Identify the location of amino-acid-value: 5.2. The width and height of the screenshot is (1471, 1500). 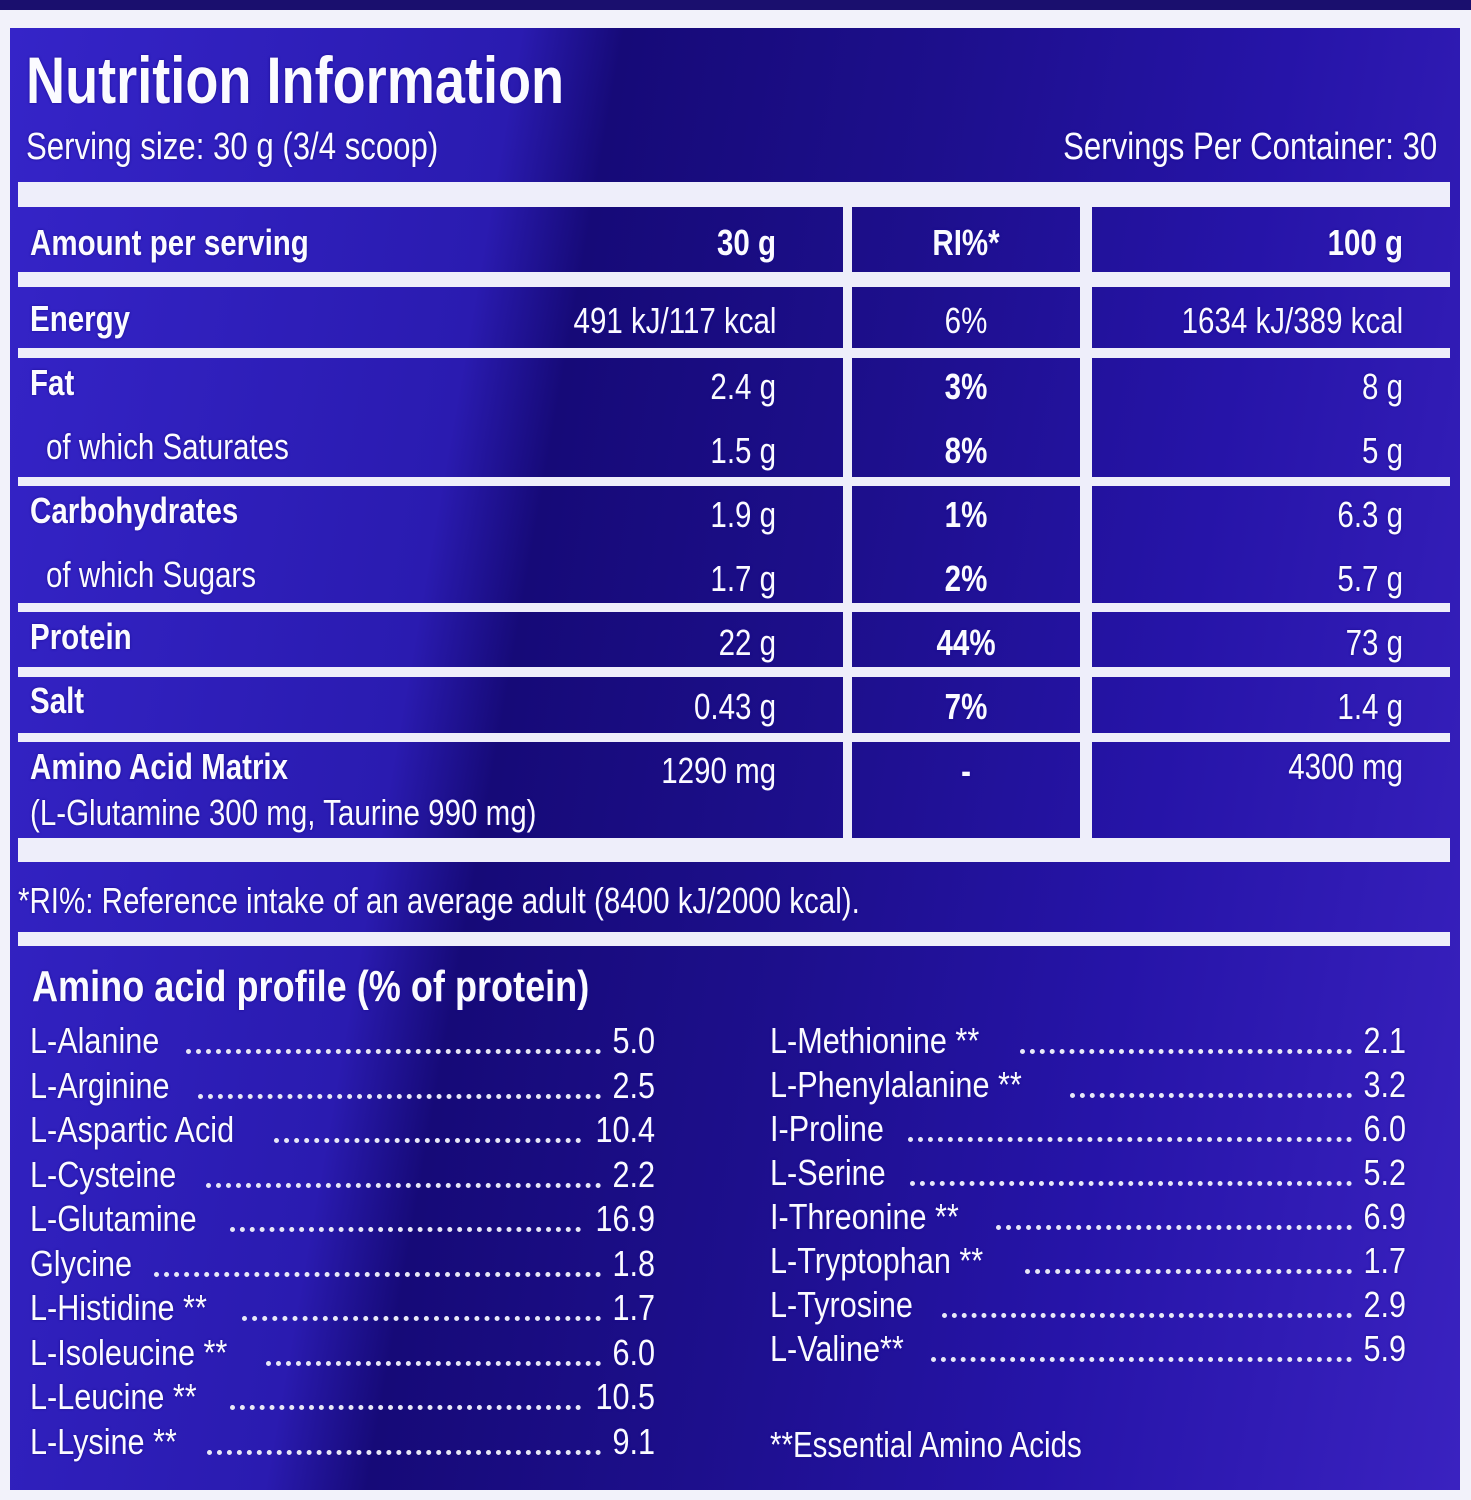
(1384, 1172).